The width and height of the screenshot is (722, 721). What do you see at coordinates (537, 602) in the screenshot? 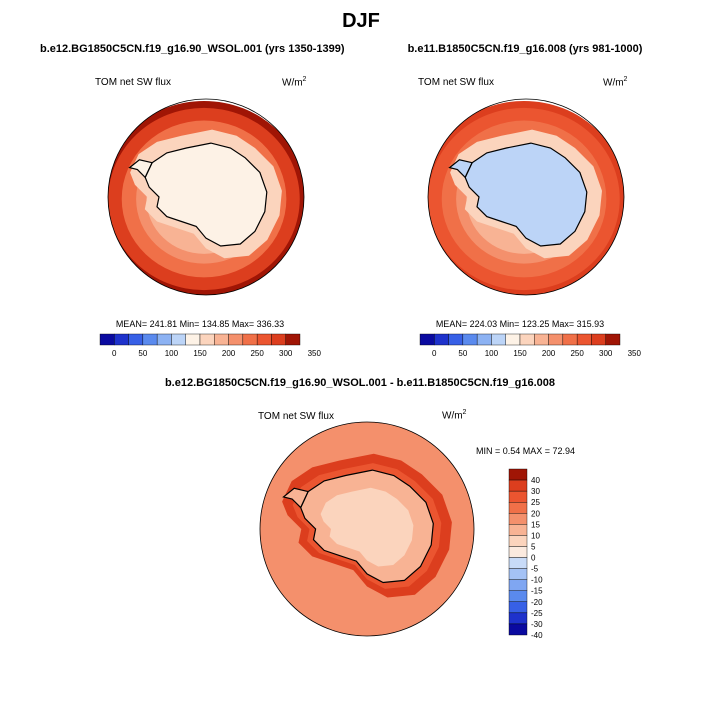
I see `colorbar-tick-label: -20` at bounding box center [537, 602].